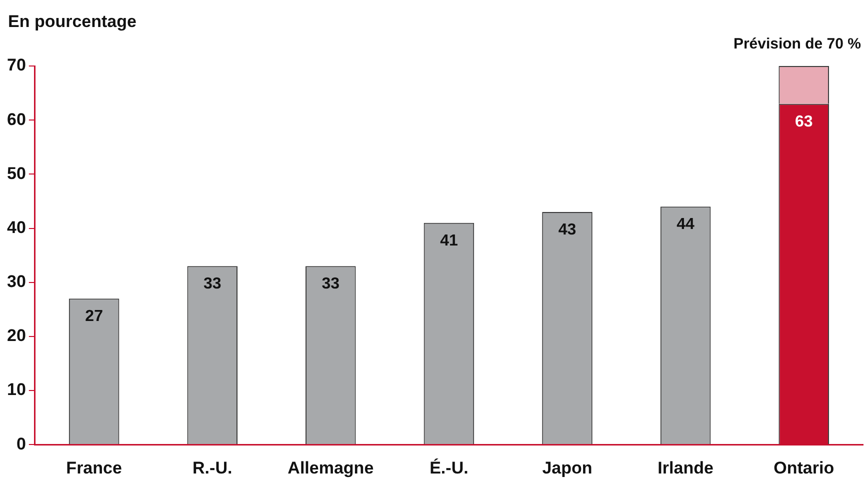  Describe the element at coordinates (686, 468) in the screenshot. I see `x-tick-label: Irlande` at that location.